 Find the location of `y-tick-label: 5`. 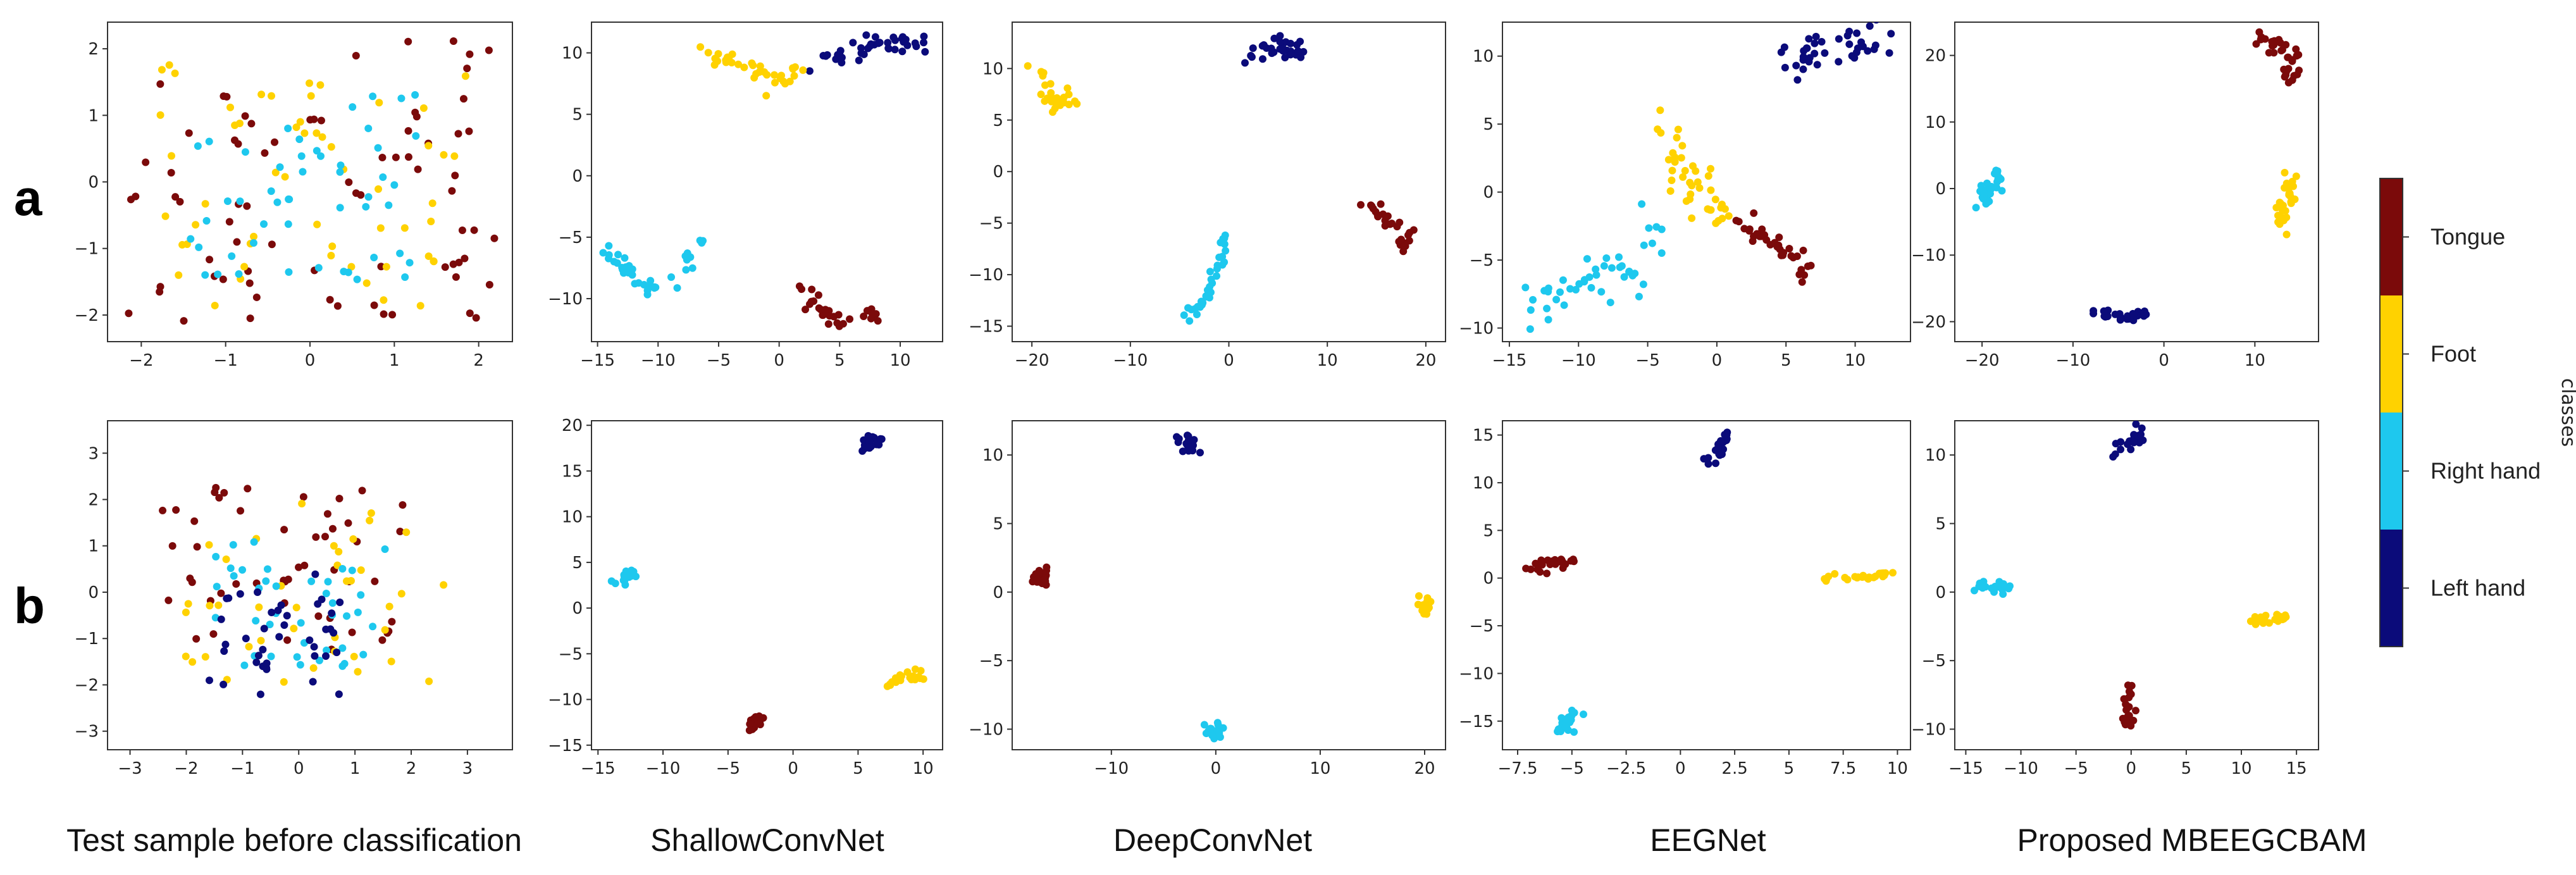

y-tick-label: 5 is located at coordinates (1489, 124).